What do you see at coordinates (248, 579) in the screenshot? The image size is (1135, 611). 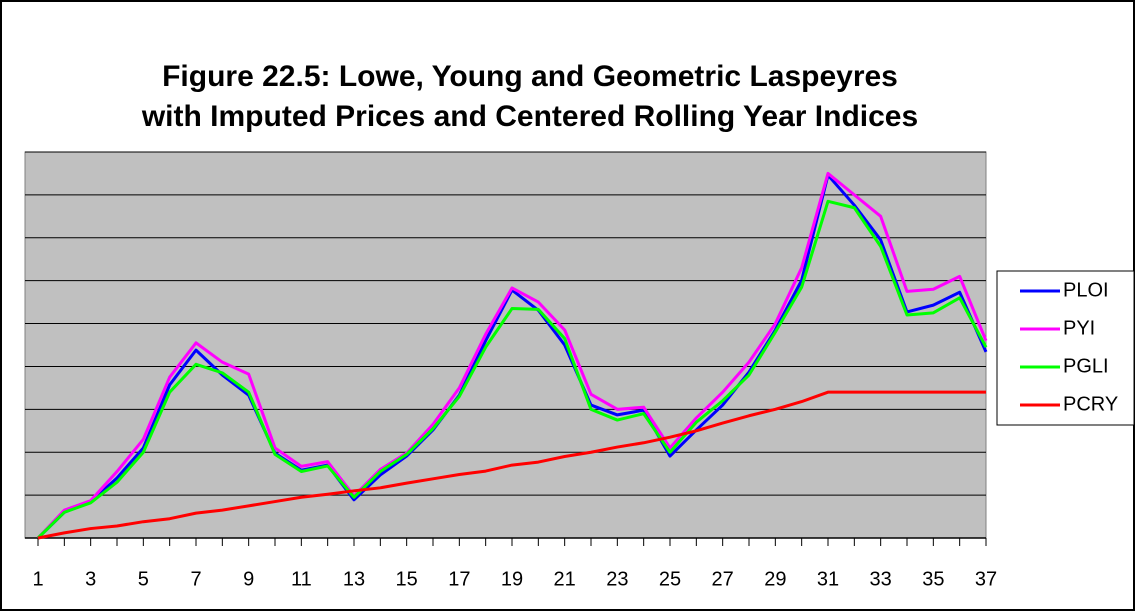 I see `x-tick-label: 9` at bounding box center [248, 579].